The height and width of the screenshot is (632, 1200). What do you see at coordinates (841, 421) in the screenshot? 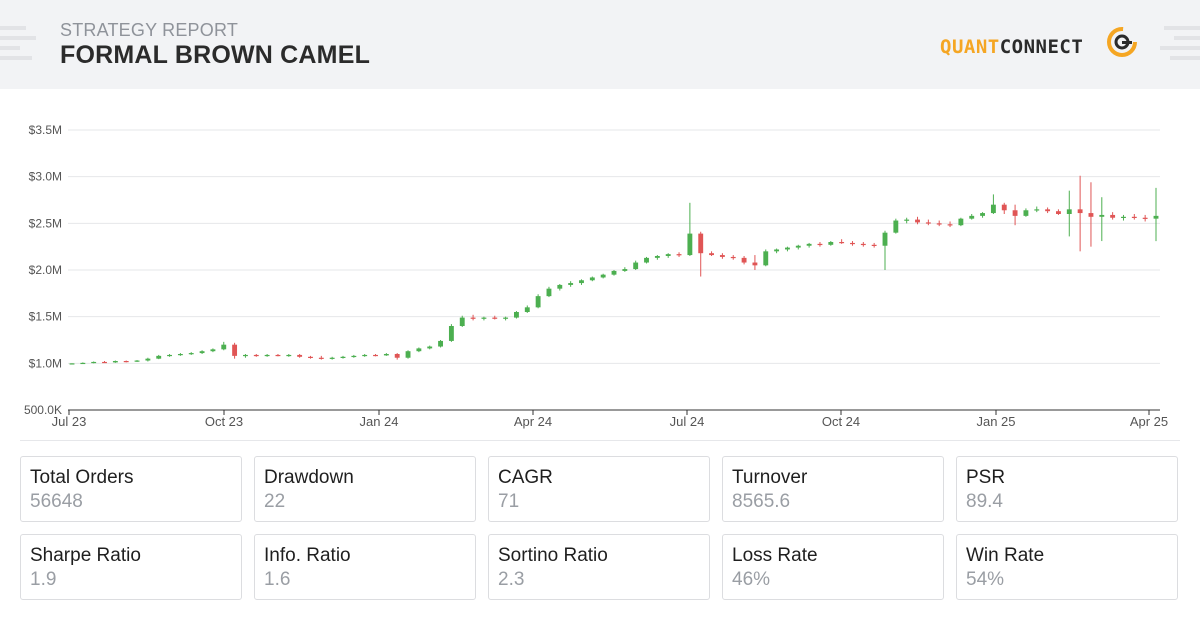
I see `x-tick-label: Oct 24` at bounding box center [841, 421].